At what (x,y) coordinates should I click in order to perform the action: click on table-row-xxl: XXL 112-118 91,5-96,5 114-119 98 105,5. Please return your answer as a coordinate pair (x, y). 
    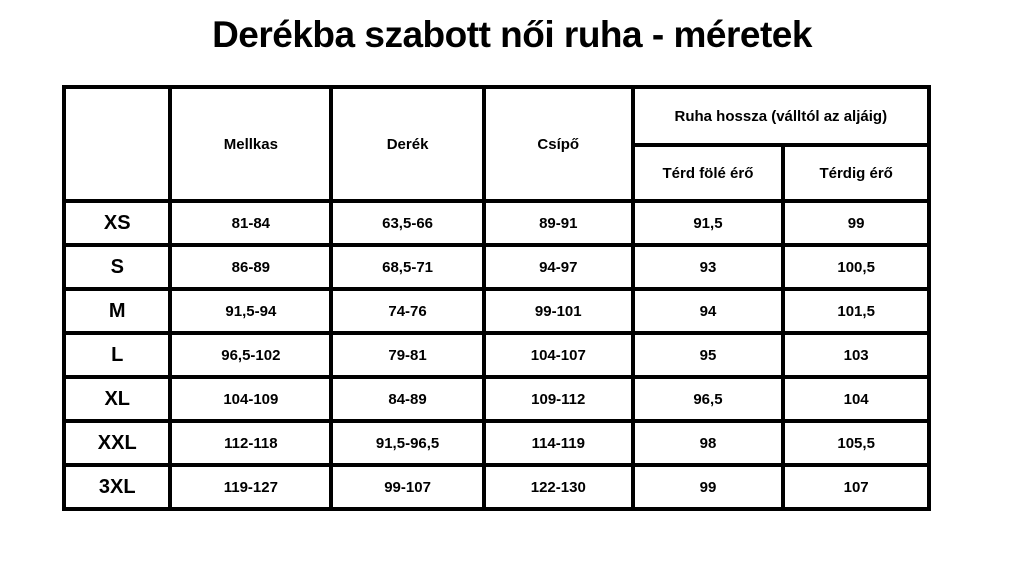
    Looking at the image, I should click on (496, 443).